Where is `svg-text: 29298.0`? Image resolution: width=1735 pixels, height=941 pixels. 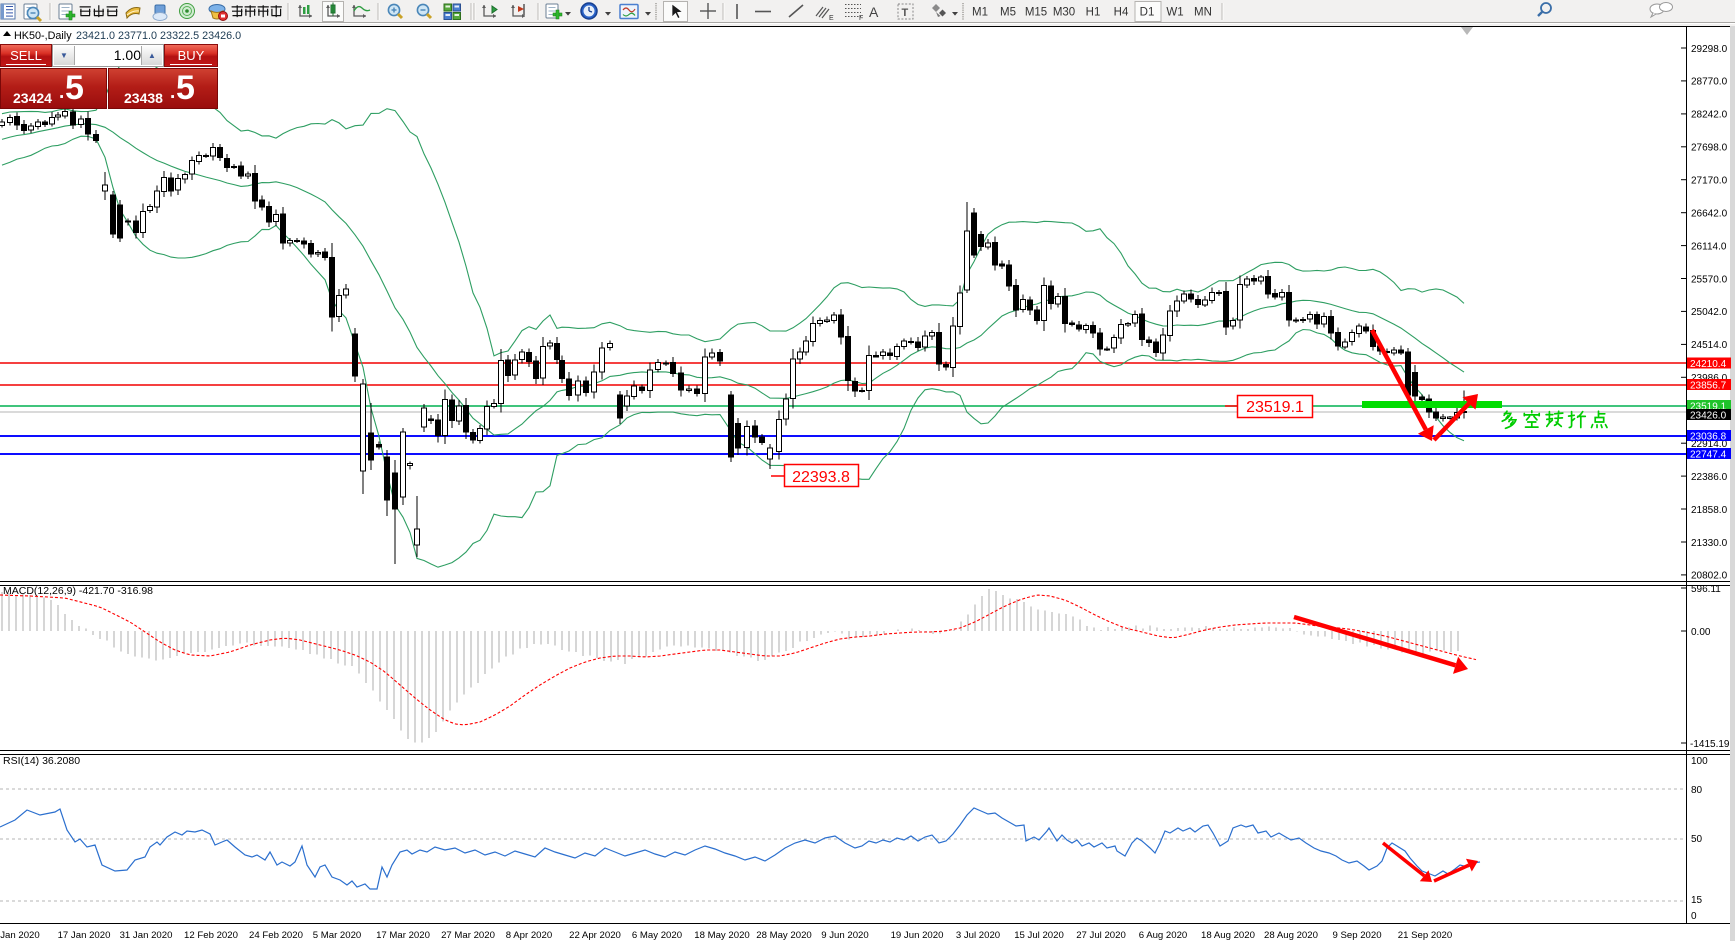
svg-text: 29298.0 is located at coordinates (1709, 49).